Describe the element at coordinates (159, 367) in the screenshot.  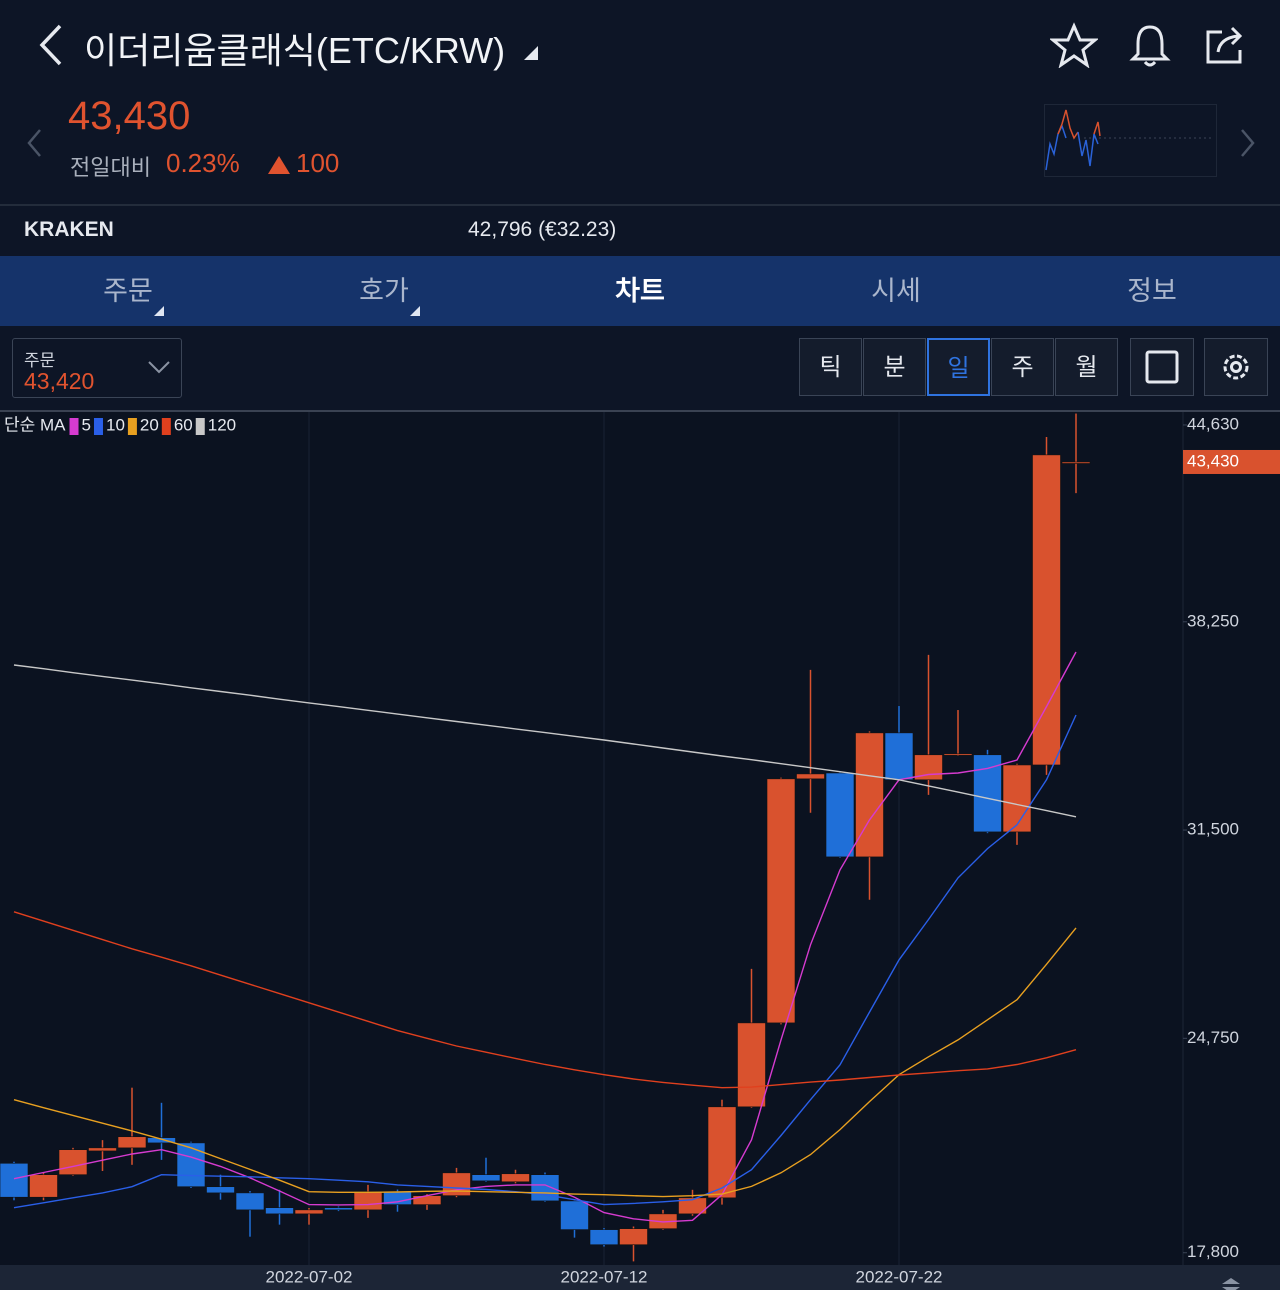
I see `dropdown-chevron` at that location.